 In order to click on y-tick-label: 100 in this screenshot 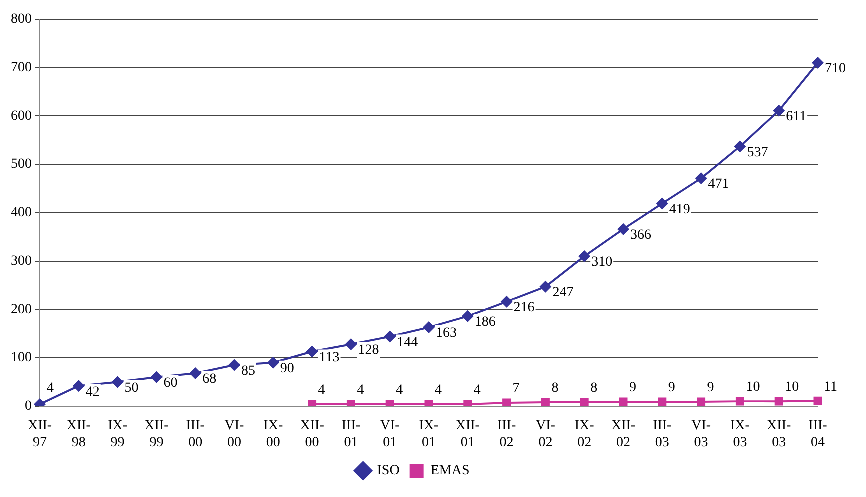, I will do `click(21, 358)`.